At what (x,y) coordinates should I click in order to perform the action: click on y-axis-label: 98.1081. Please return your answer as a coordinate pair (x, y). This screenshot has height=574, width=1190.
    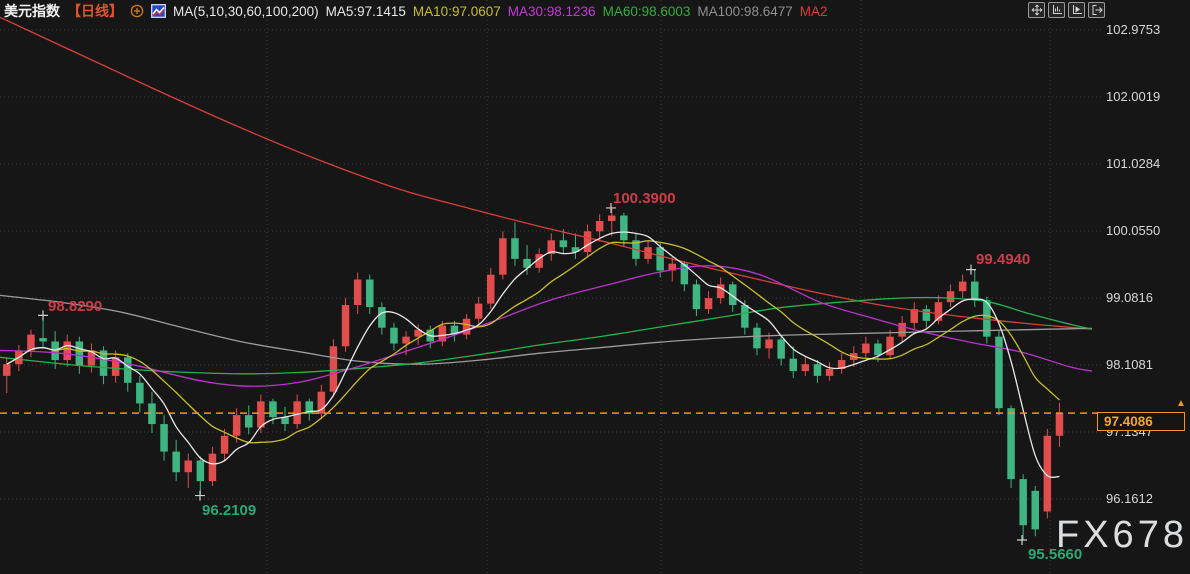
    Looking at the image, I should click on (1129, 364).